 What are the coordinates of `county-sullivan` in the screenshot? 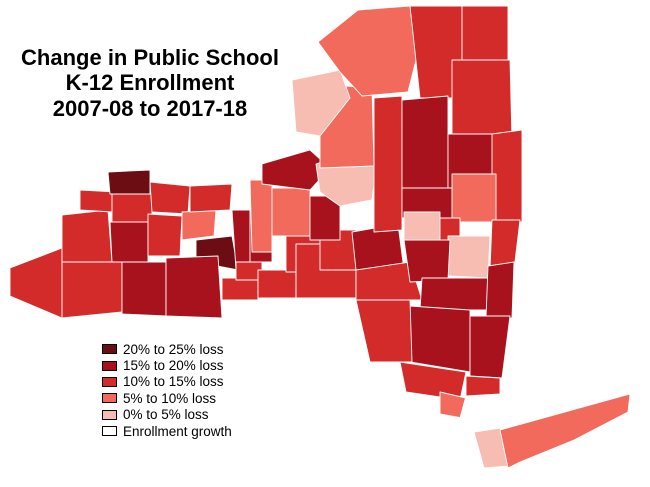 It's located at (384, 331).